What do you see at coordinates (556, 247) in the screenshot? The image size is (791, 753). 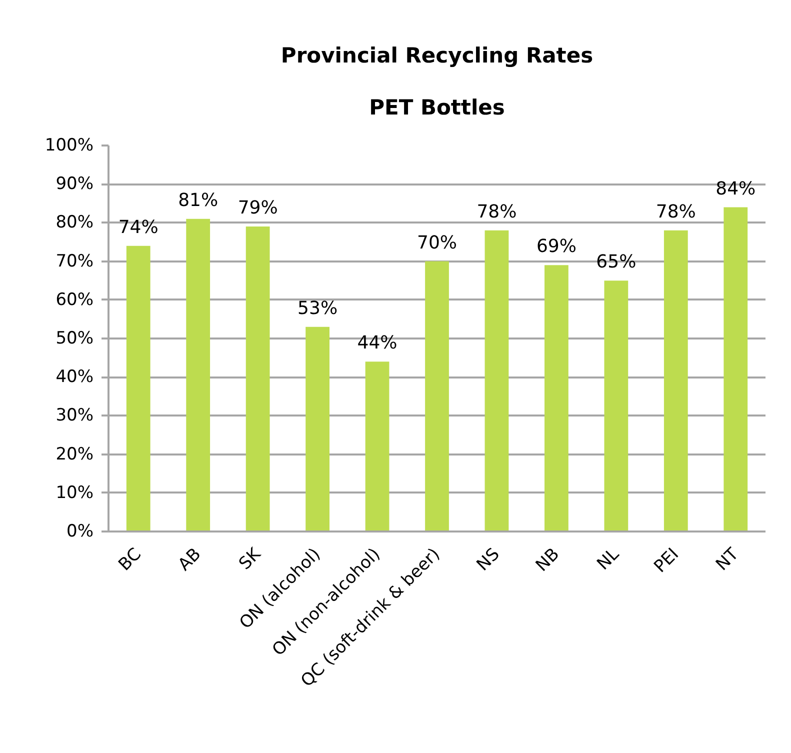 I see `data-label: 69%` at bounding box center [556, 247].